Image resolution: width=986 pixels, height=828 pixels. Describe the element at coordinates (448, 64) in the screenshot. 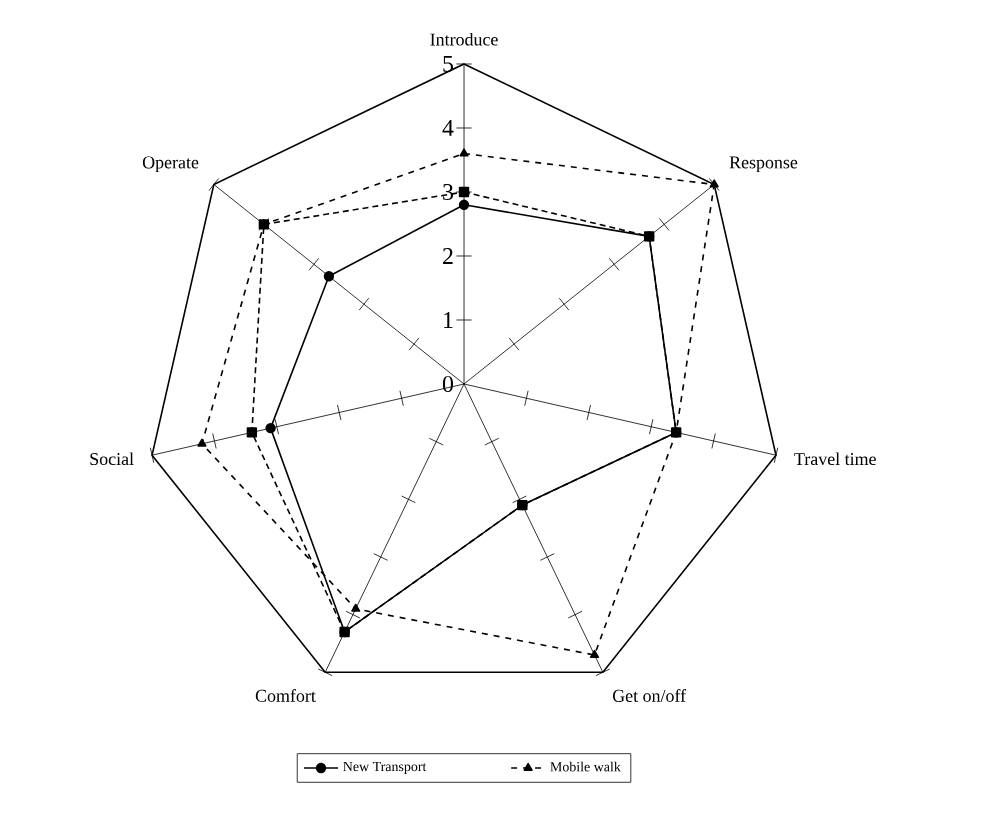

I see `y-tick-label: 5` at that location.